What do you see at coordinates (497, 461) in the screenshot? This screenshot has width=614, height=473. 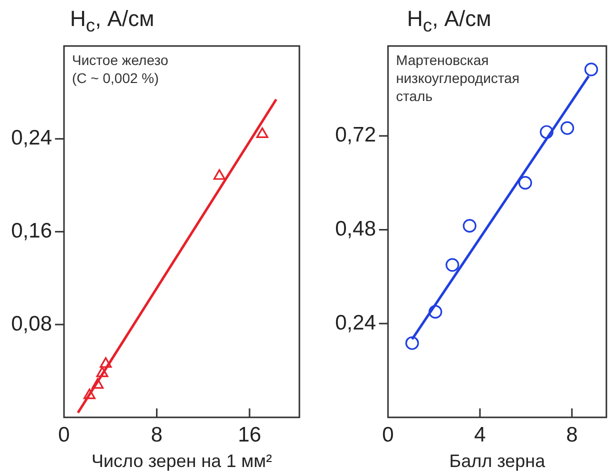 I see `x-axis-title: Балл зерна` at bounding box center [497, 461].